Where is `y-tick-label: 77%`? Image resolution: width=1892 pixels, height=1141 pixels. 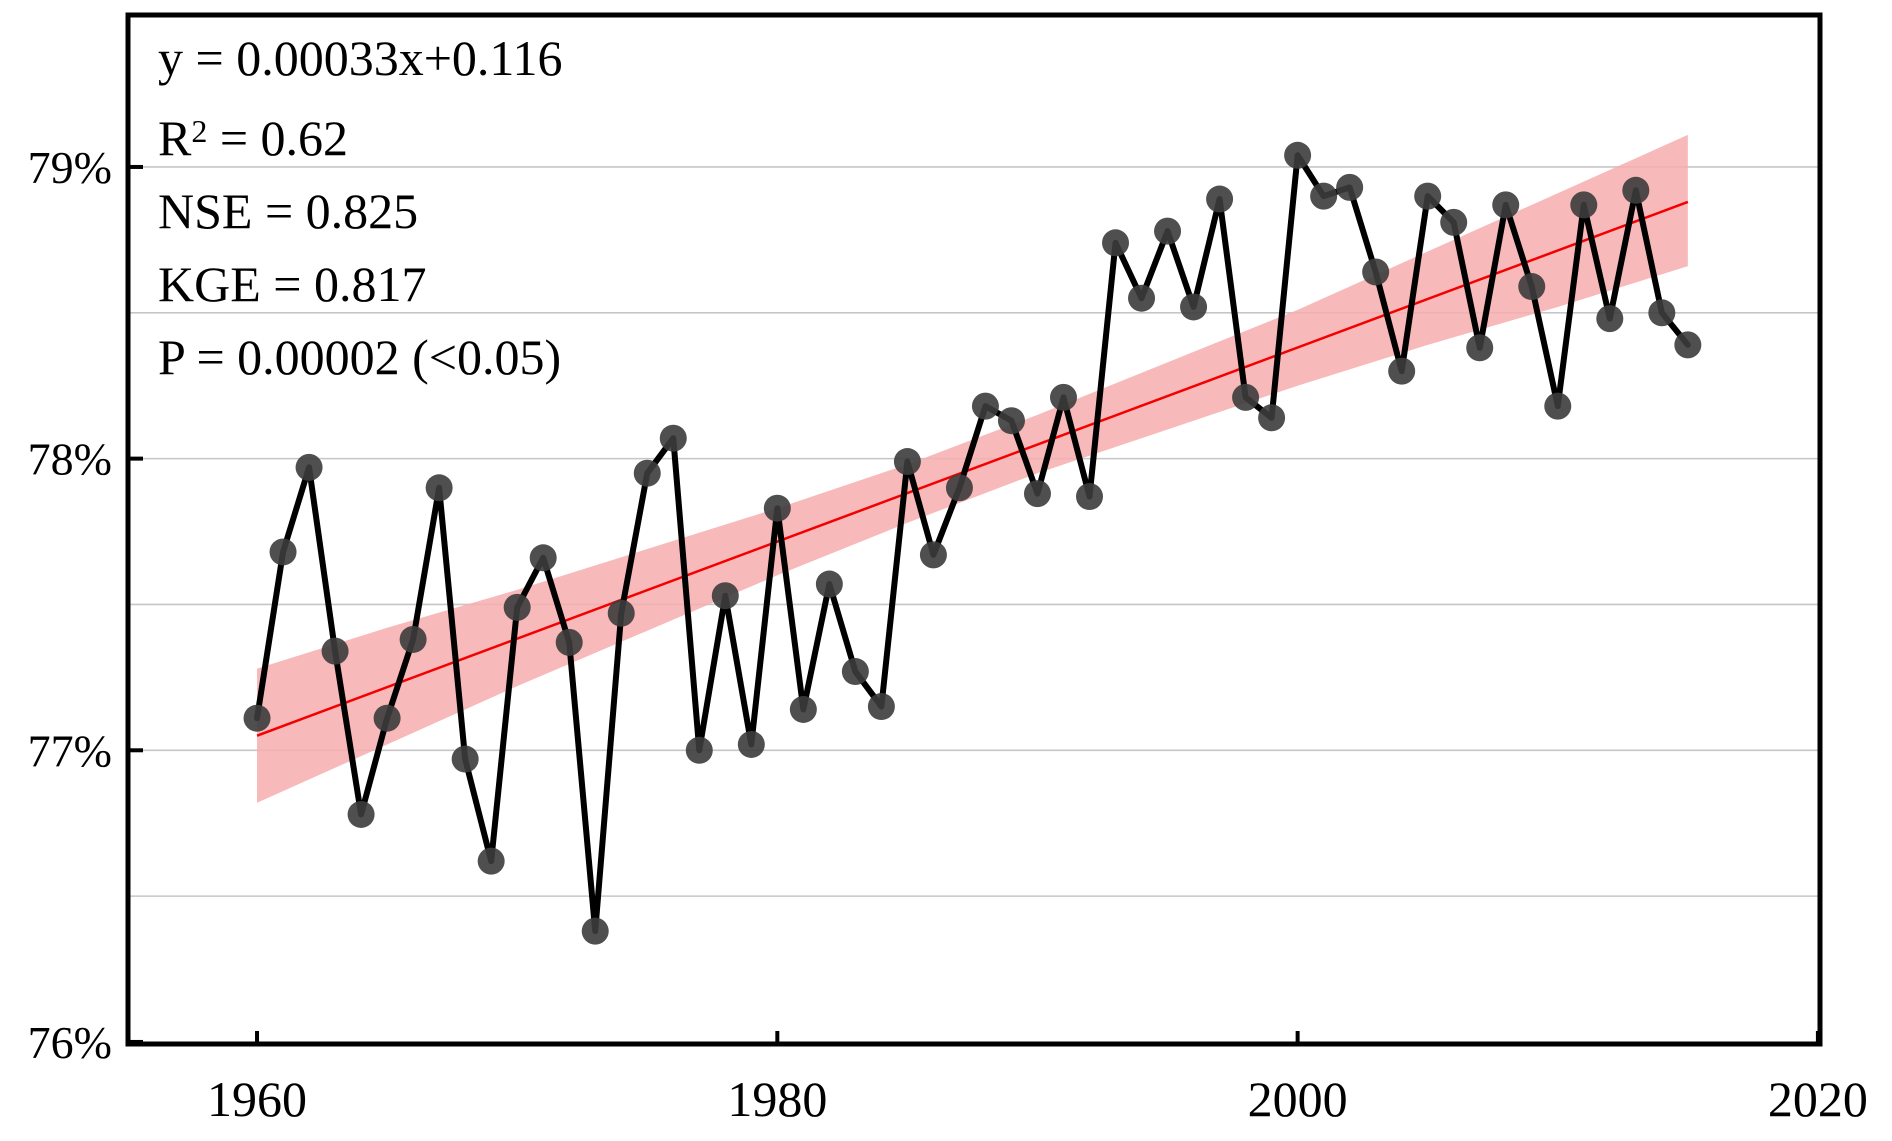
y-tick-label: 77% is located at coordinates (70, 750).